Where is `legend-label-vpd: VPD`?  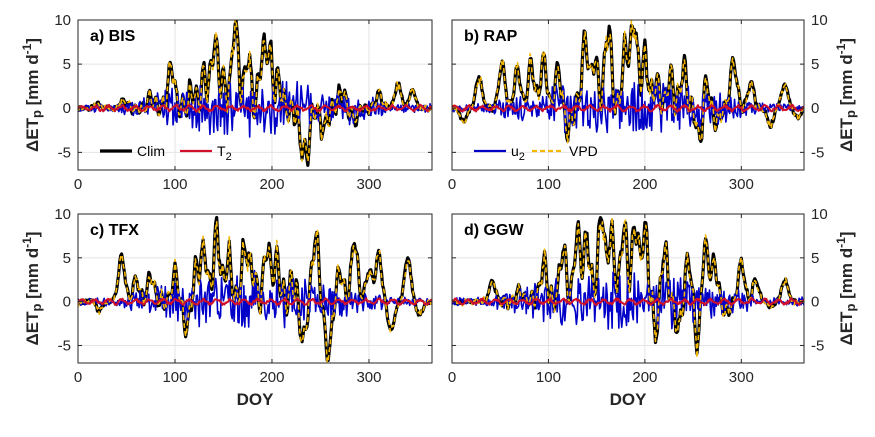 legend-label-vpd: VPD is located at coordinates (583, 151).